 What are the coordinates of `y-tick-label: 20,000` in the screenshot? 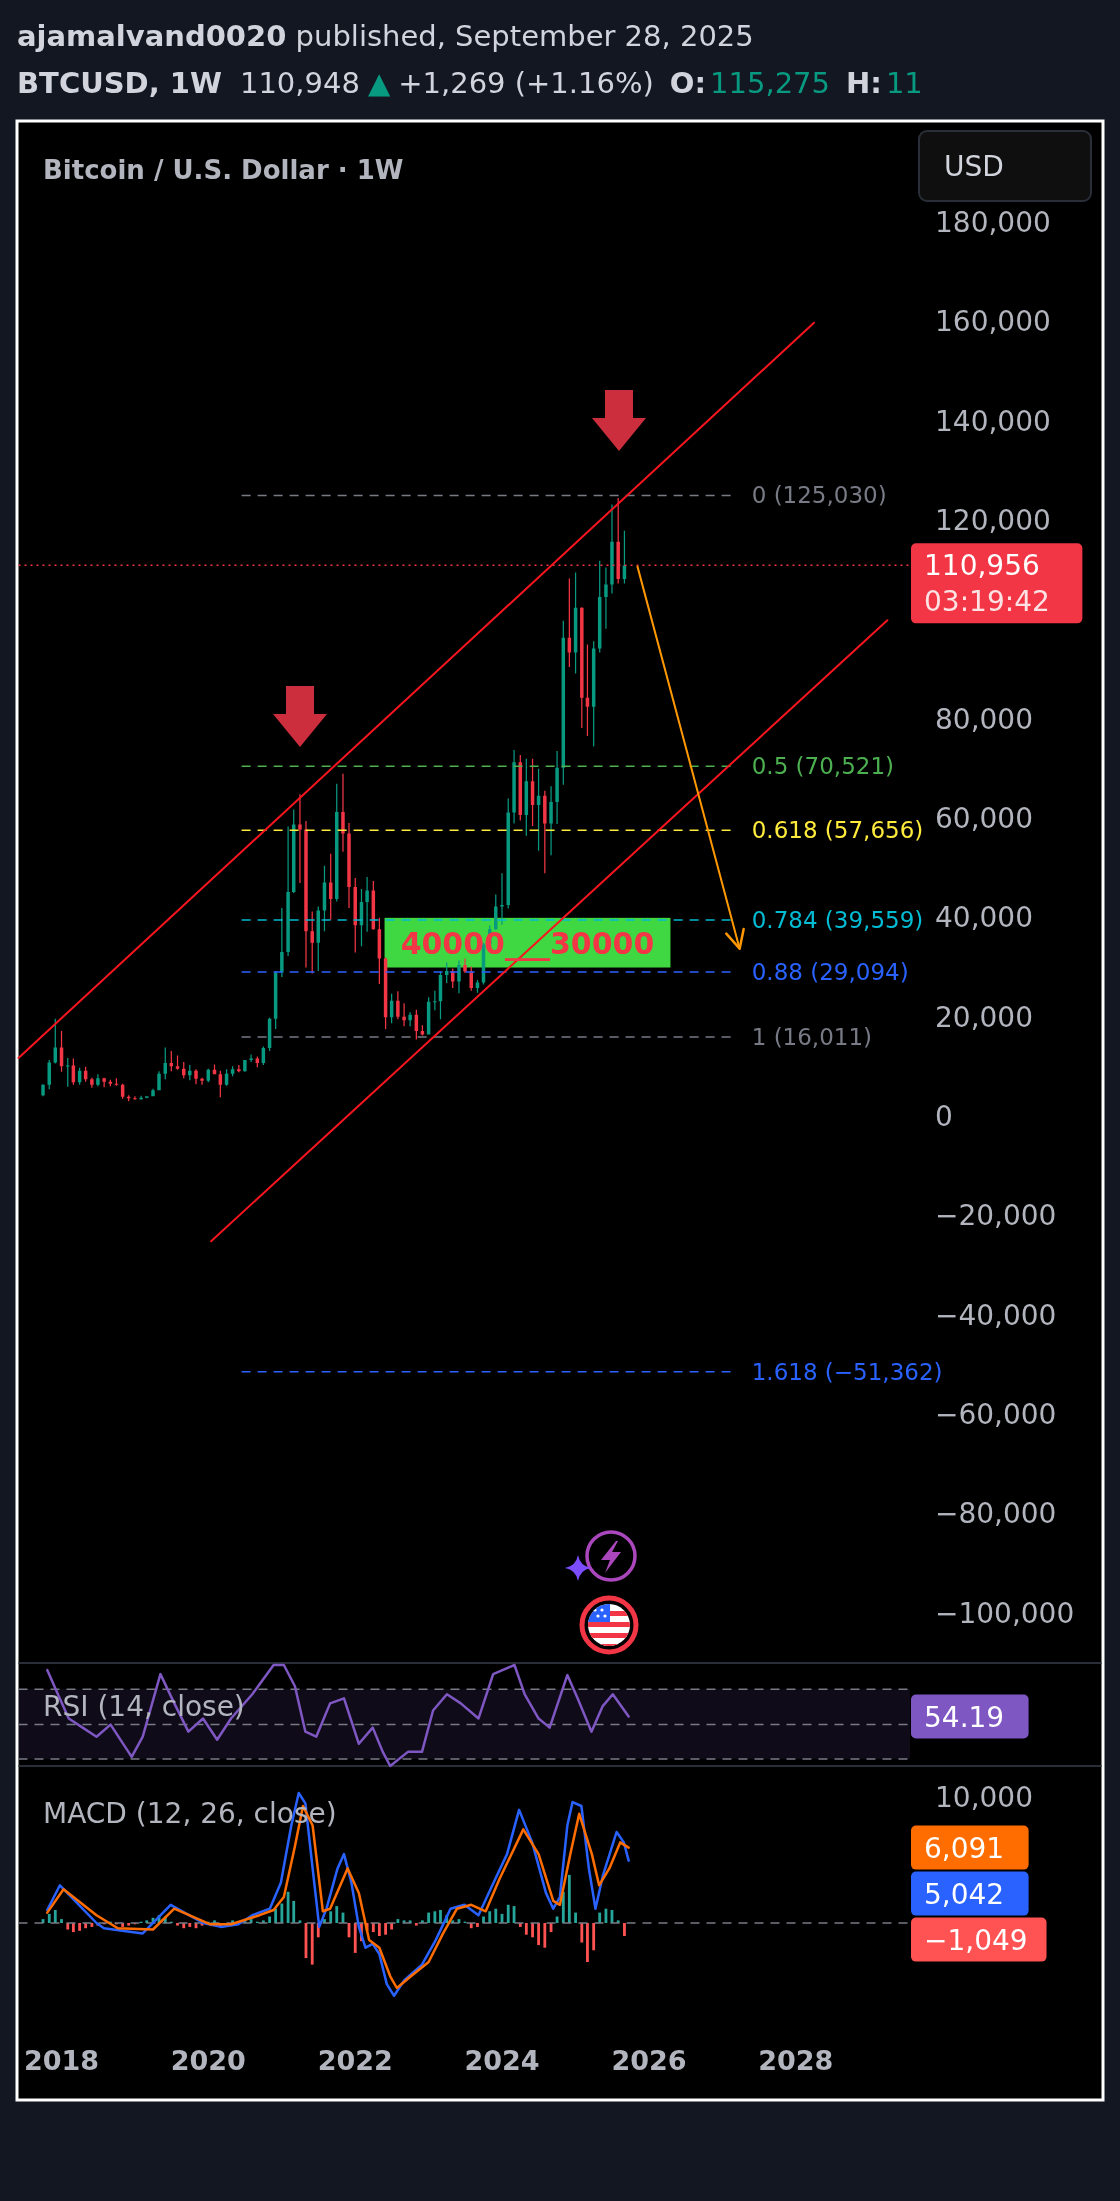 It's located at (984, 1017).